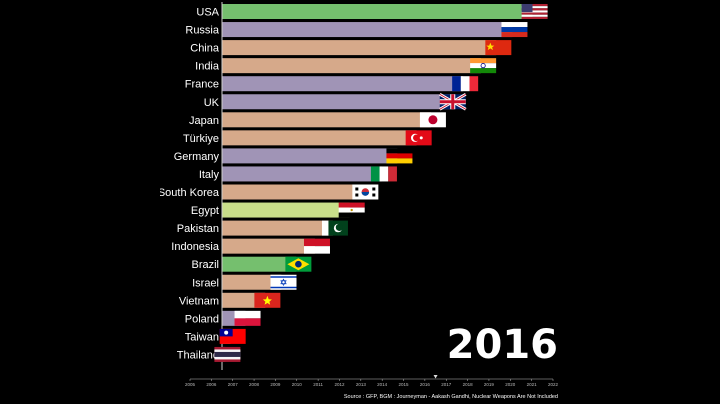  What do you see at coordinates (489, 384) in the screenshot?
I see `timeline-tick-label: 2019` at bounding box center [489, 384].